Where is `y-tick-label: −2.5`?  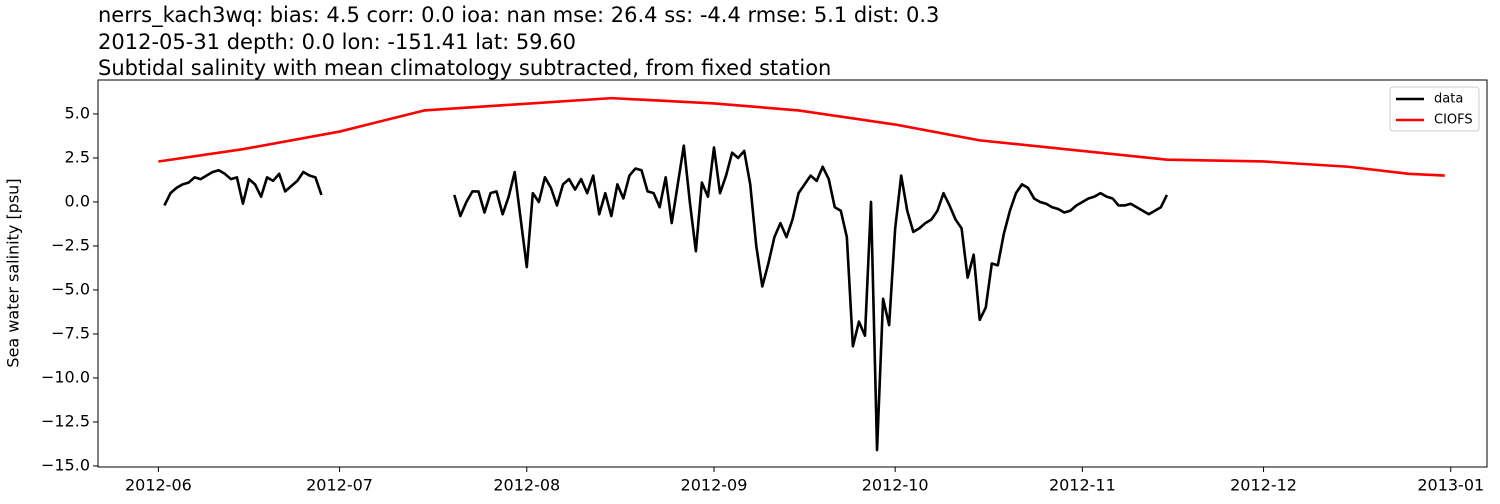
y-tick-label: −2.5 is located at coordinates (70, 244).